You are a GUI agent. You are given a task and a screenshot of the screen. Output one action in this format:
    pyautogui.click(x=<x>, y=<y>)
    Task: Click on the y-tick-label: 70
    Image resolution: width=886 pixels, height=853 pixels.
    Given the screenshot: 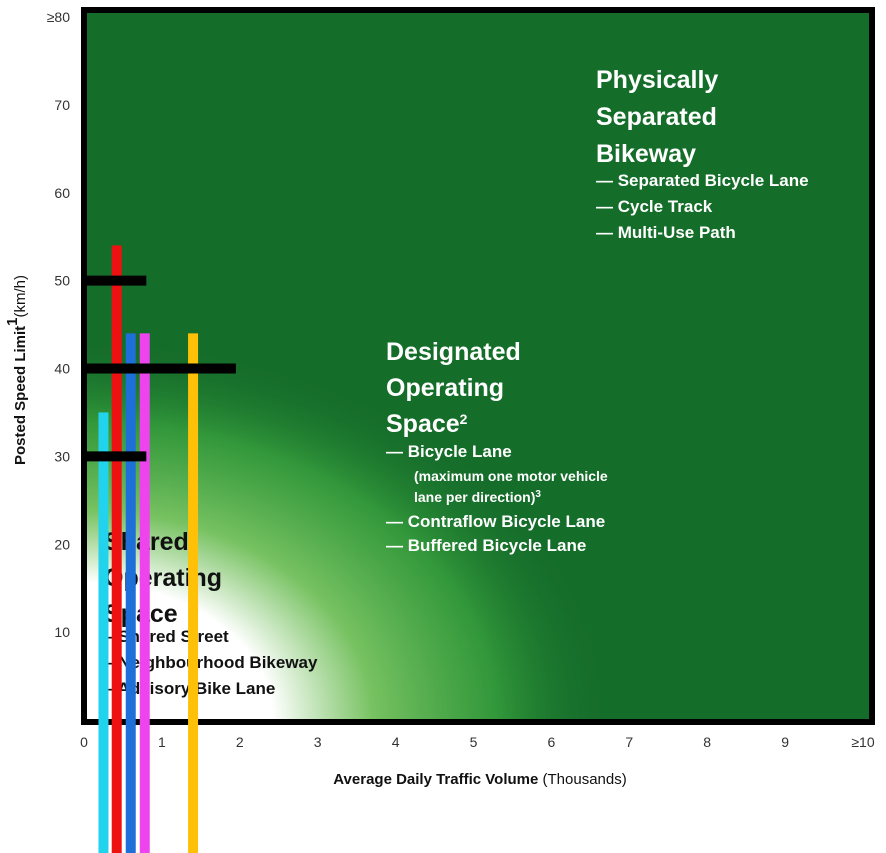 What is the action you would take?
    pyautogui.click(x=62, y=105)
    